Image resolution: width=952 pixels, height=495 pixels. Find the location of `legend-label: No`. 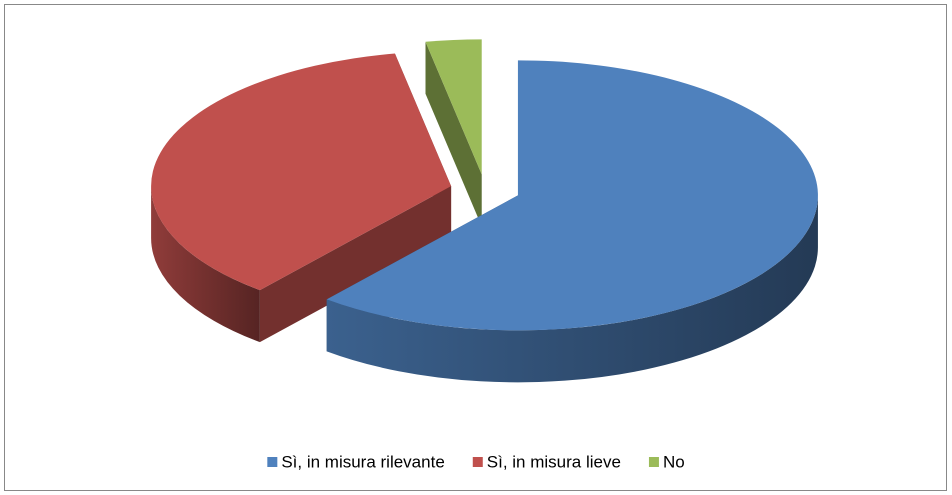

legend-label: No is located at coordinates (674, 461).